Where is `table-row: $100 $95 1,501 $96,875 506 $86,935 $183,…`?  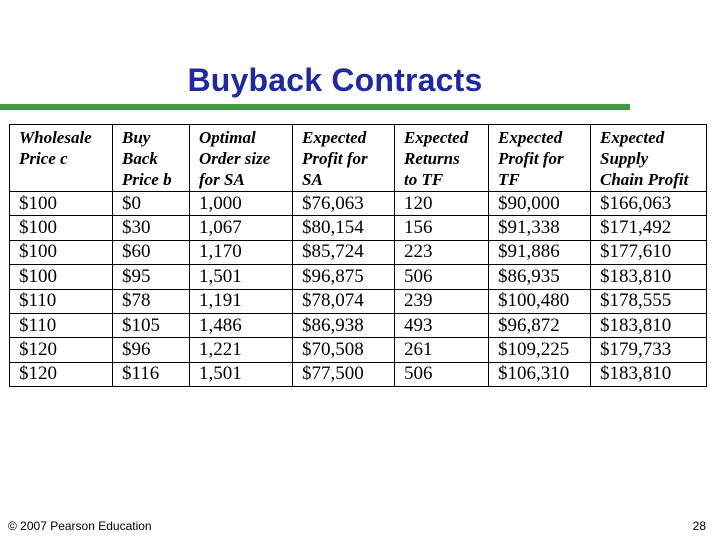 table-row: $100 $95 1,501 $96,875 506 $86,935 $183,… is located at coordinates (358, 277).